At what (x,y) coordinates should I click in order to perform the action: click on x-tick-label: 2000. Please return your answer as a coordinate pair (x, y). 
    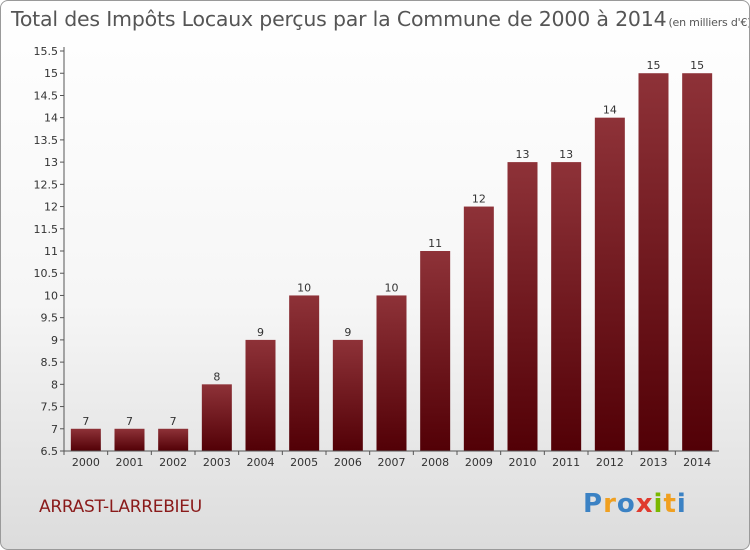
    Looking at the image, I should click on (86, 462).